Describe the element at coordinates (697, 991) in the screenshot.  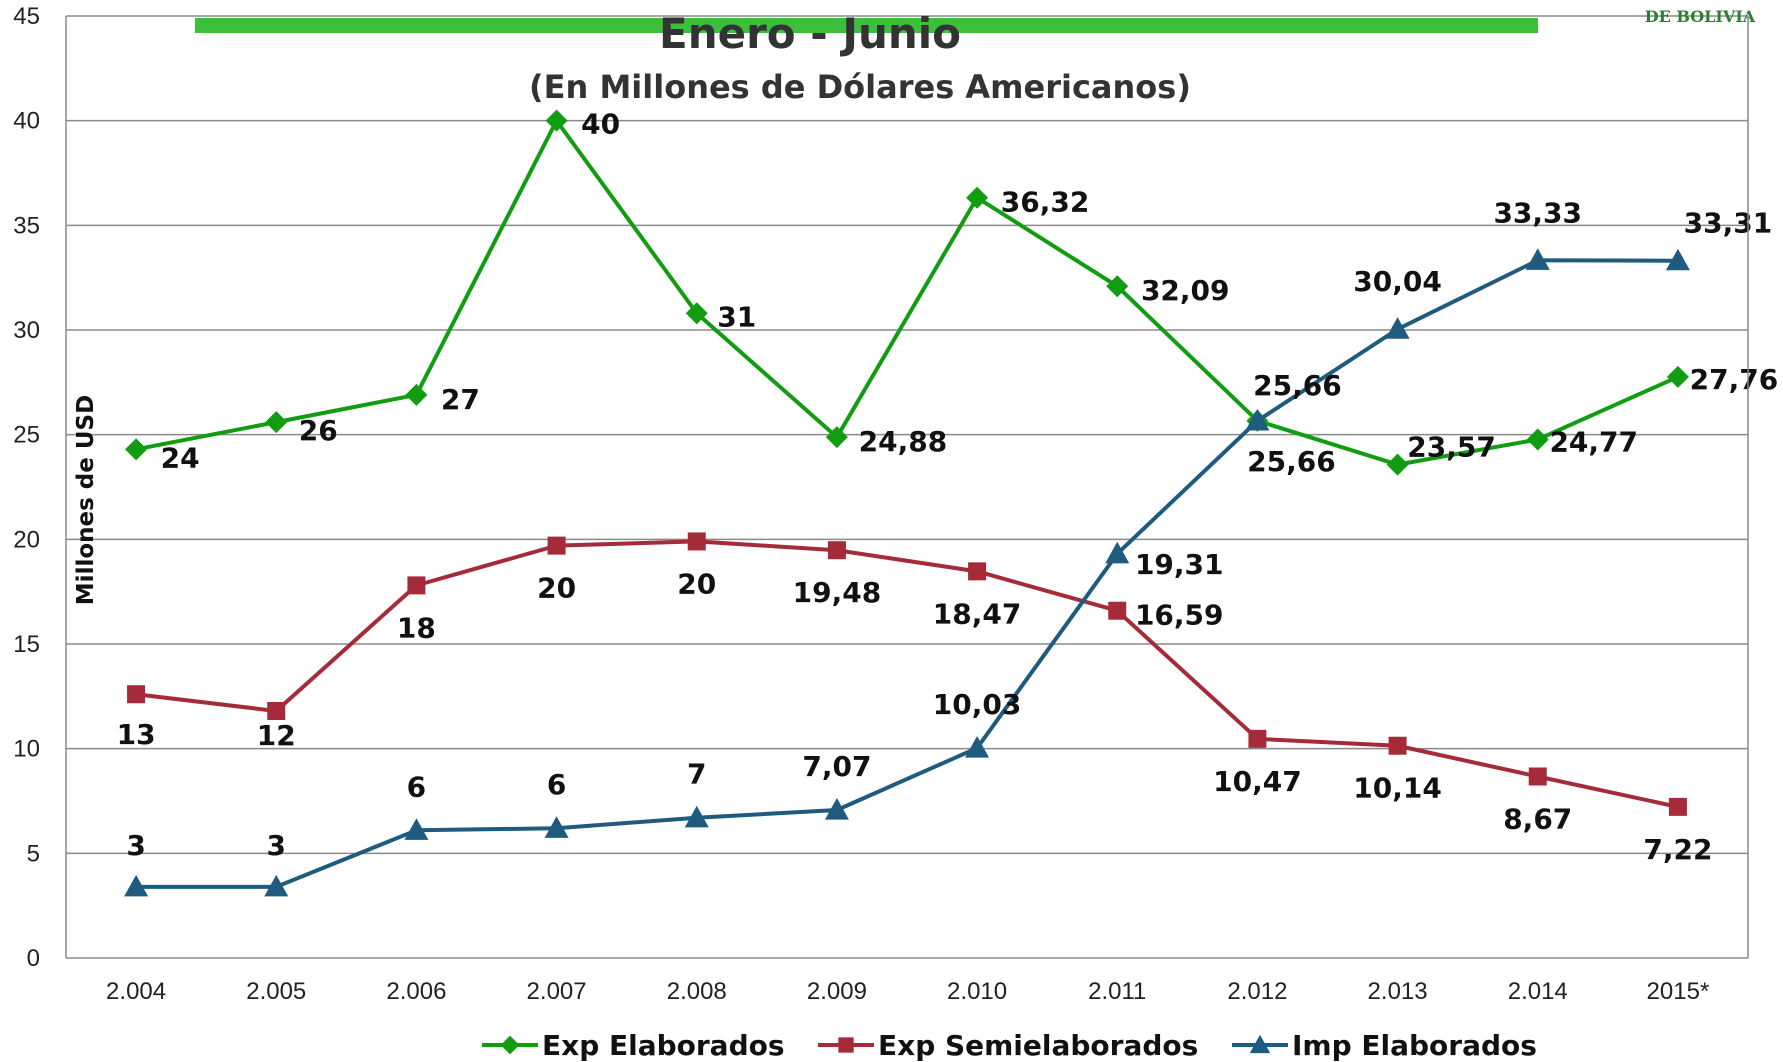
I see `x-tick-label: 2.008` at that location.